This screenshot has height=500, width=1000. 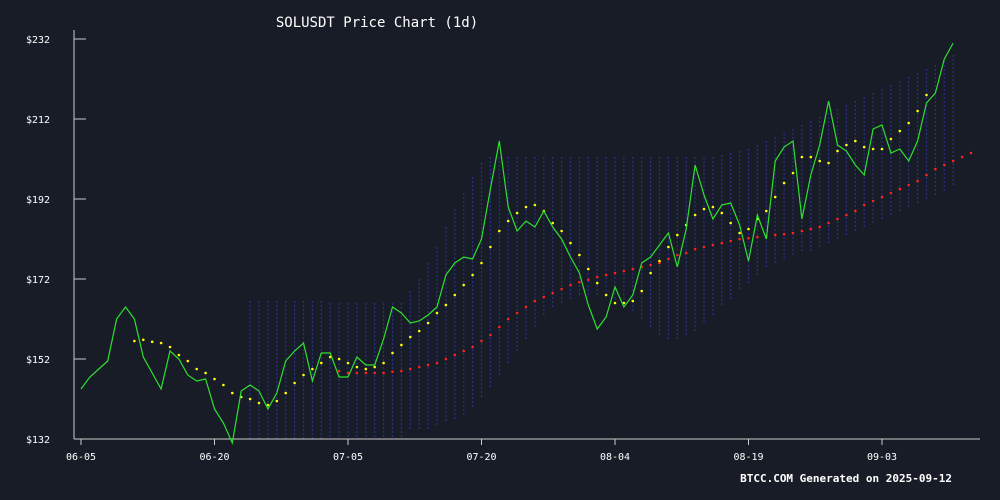 What do you see at coordinates (481, 451) in the screenshot?
I see `x-ticks: 06-05 06-20 07-05 07-20 08-04 08-19 09-03` at bounding box center [481, 451].